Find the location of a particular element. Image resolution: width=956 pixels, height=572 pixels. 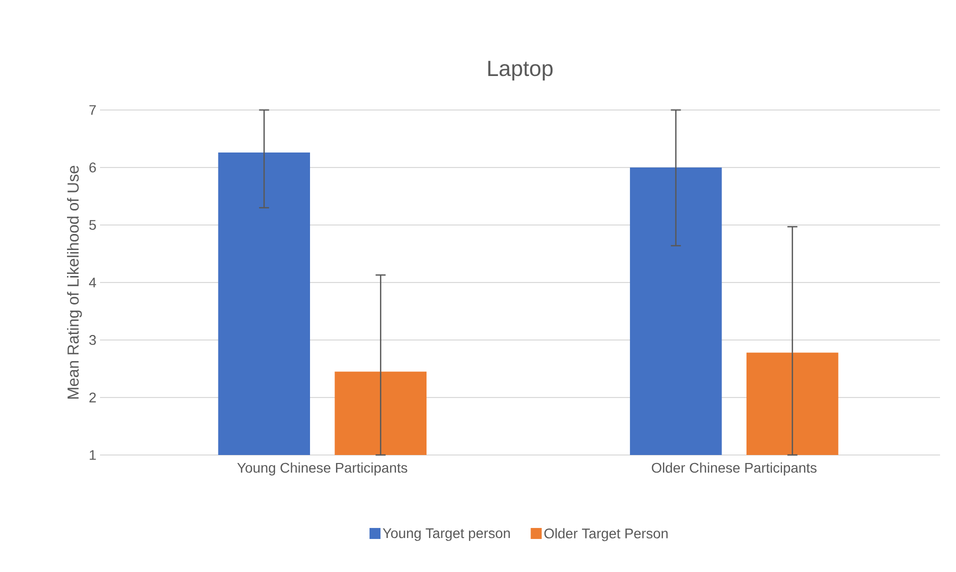

y-tick-label: 7 is located at coordinates (92, 110).